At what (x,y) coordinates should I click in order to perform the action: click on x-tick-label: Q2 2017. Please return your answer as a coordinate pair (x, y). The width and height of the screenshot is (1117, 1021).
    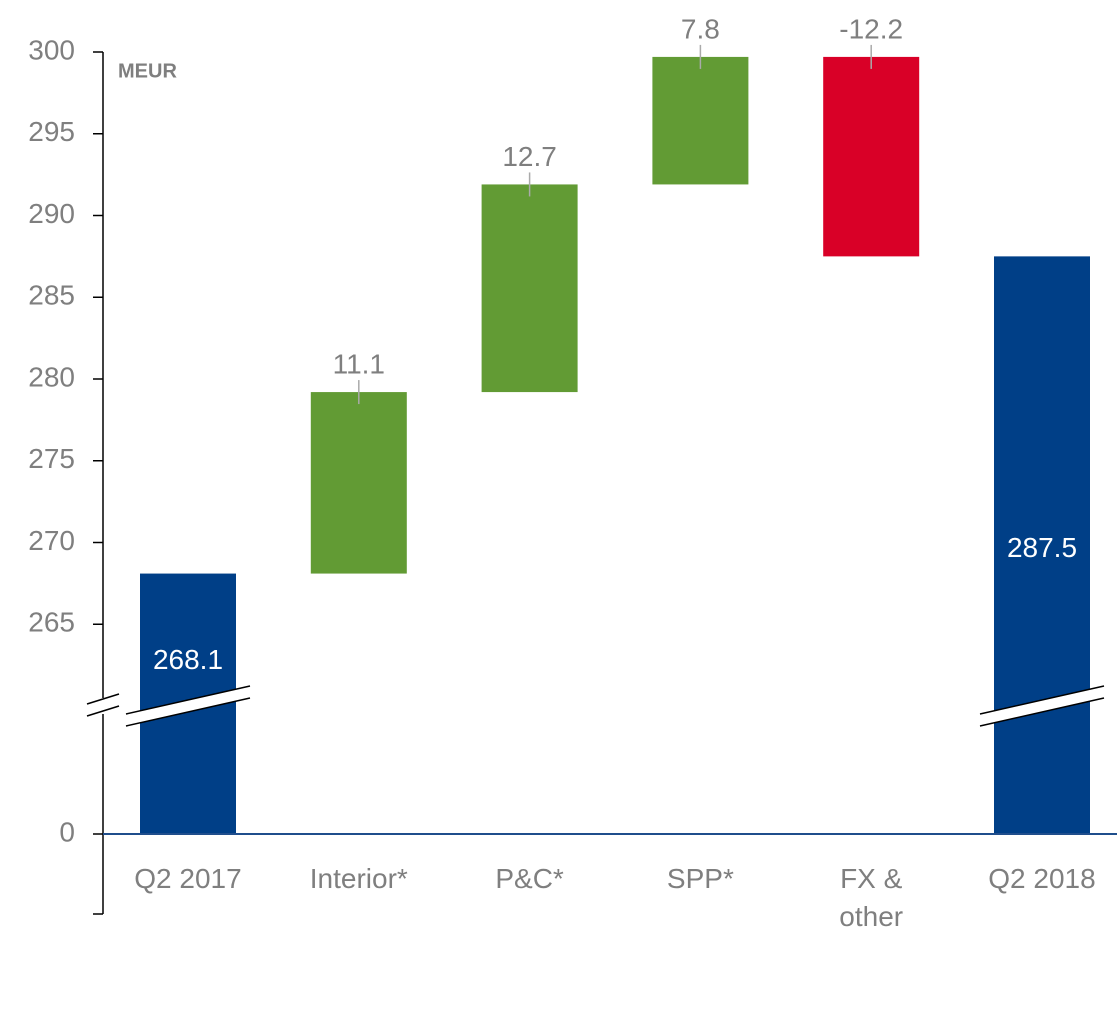
    Looking at the image, I should click on (188, 878).